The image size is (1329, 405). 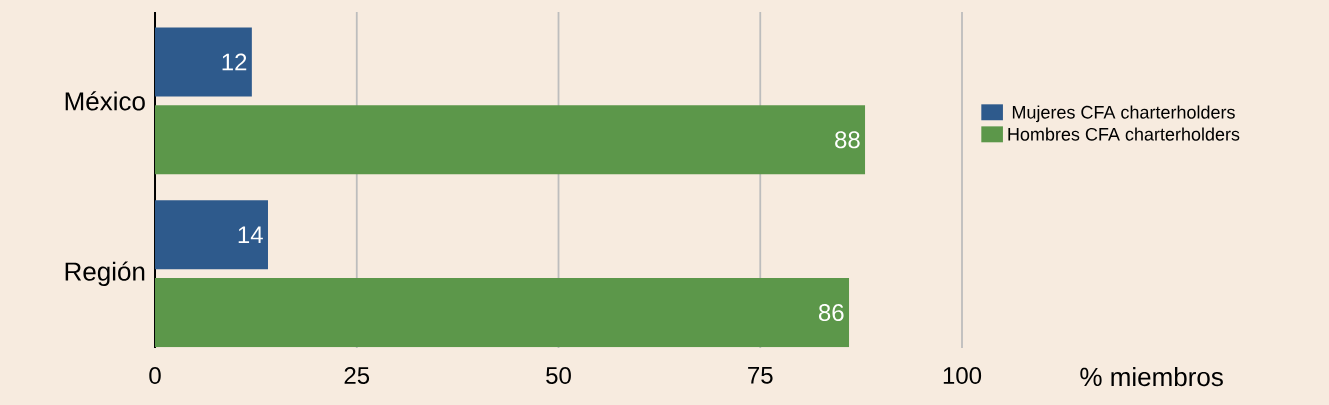 What do you see at coordinates (234, 62) in the screenshot?
I see `data-label: 12` at bounding box center [234, 62].